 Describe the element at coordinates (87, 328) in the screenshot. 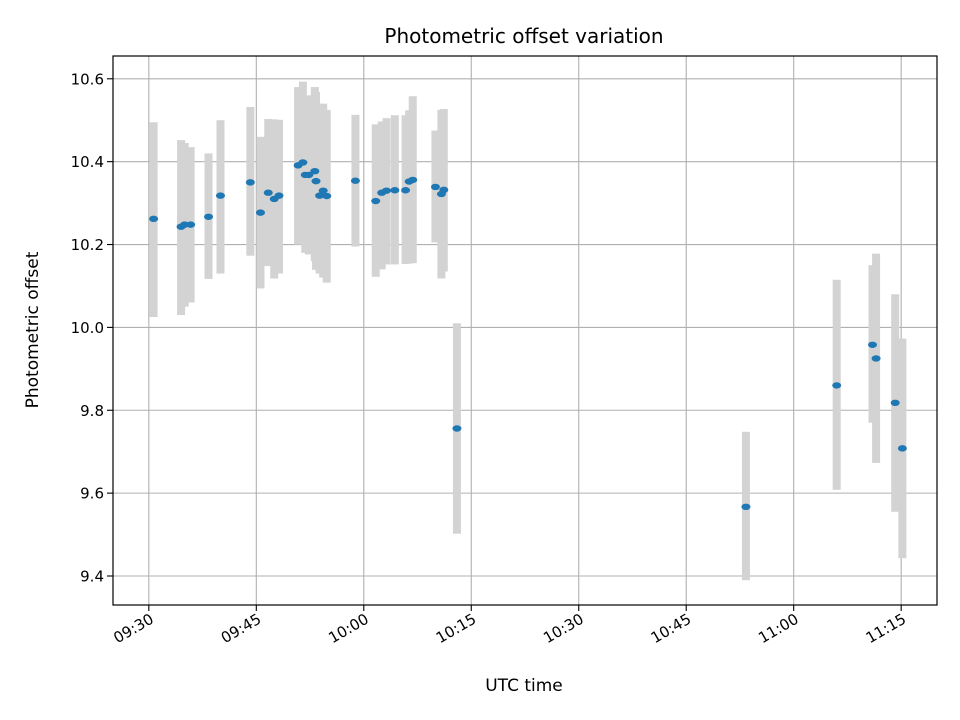

I see `y-tick-label: 10.0` at that location.